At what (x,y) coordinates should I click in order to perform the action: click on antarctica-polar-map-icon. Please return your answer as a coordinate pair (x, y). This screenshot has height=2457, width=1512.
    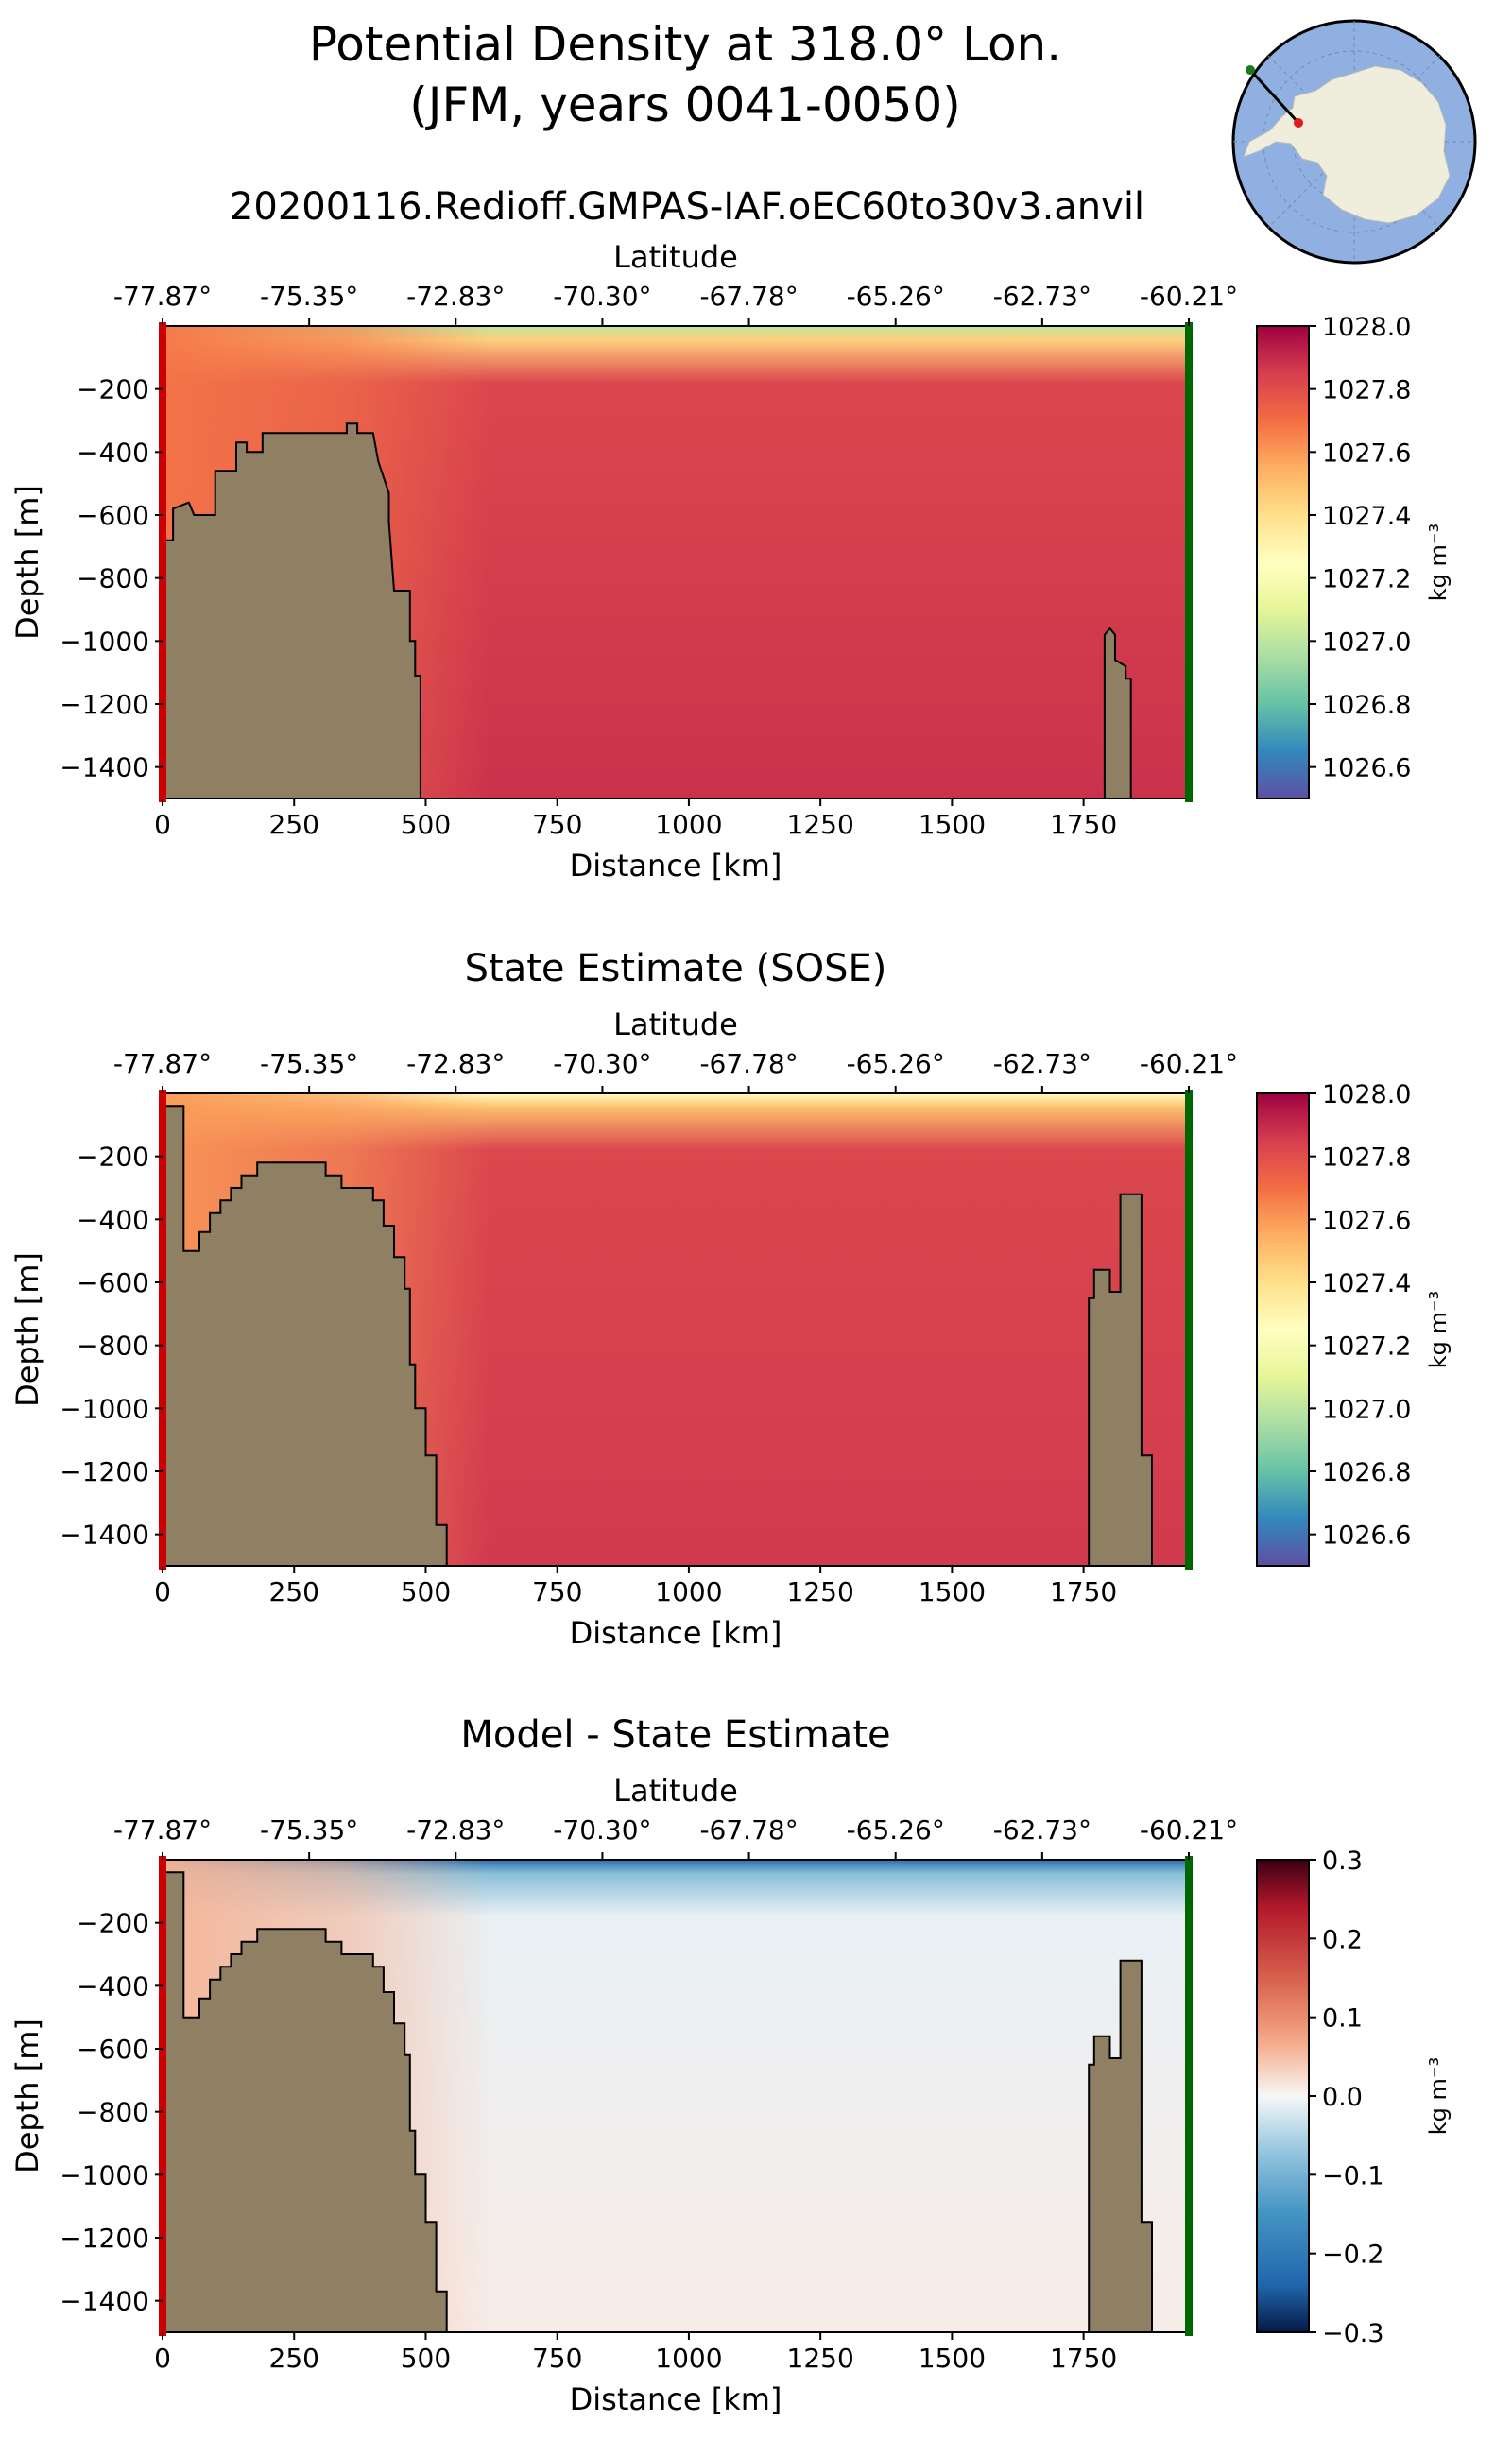
    Looking at the image, I should click on (1354, 142).